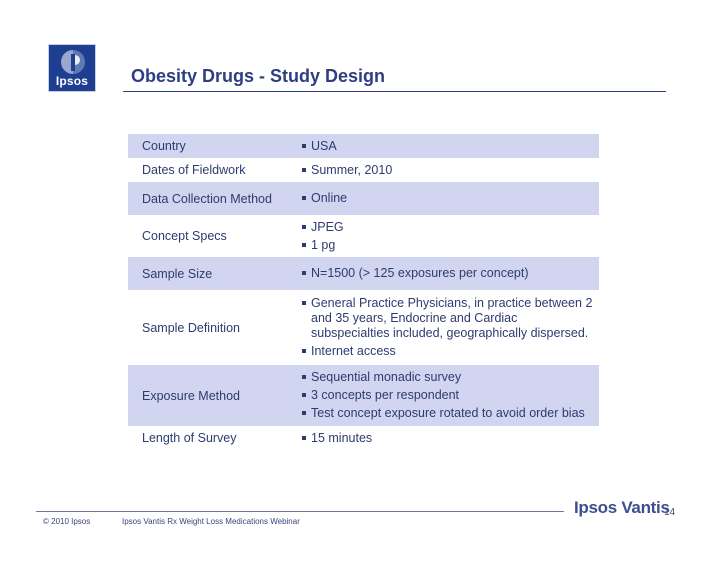 This screenshot has height=563, width=728. What do you see at coordinates (207, 198) in the screenshot?
I see `row-label: Data Collection Method` at bounding box center [207, 198].